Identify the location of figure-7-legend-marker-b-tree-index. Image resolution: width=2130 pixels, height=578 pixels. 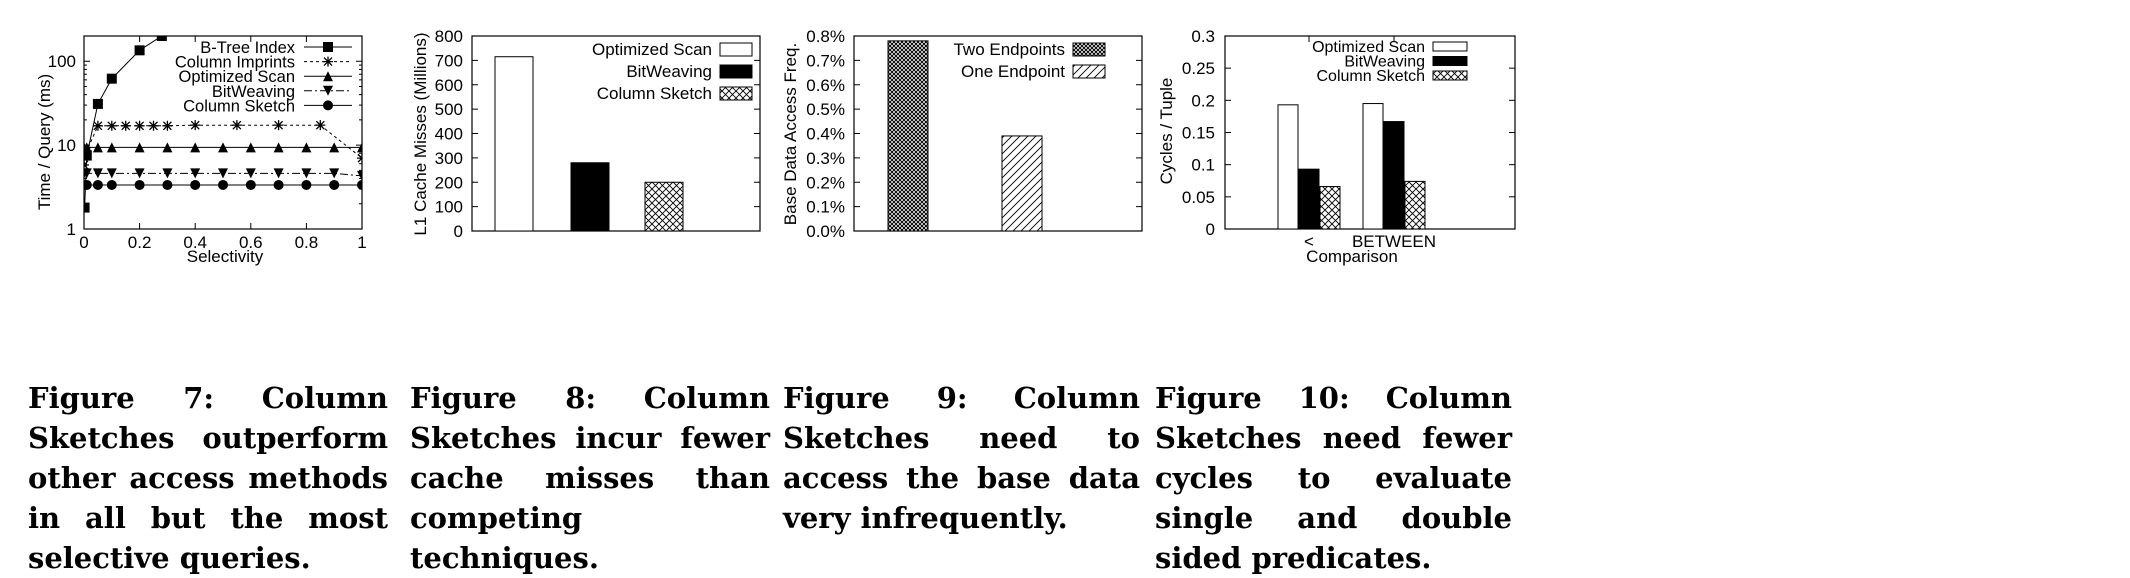
(328, 47).